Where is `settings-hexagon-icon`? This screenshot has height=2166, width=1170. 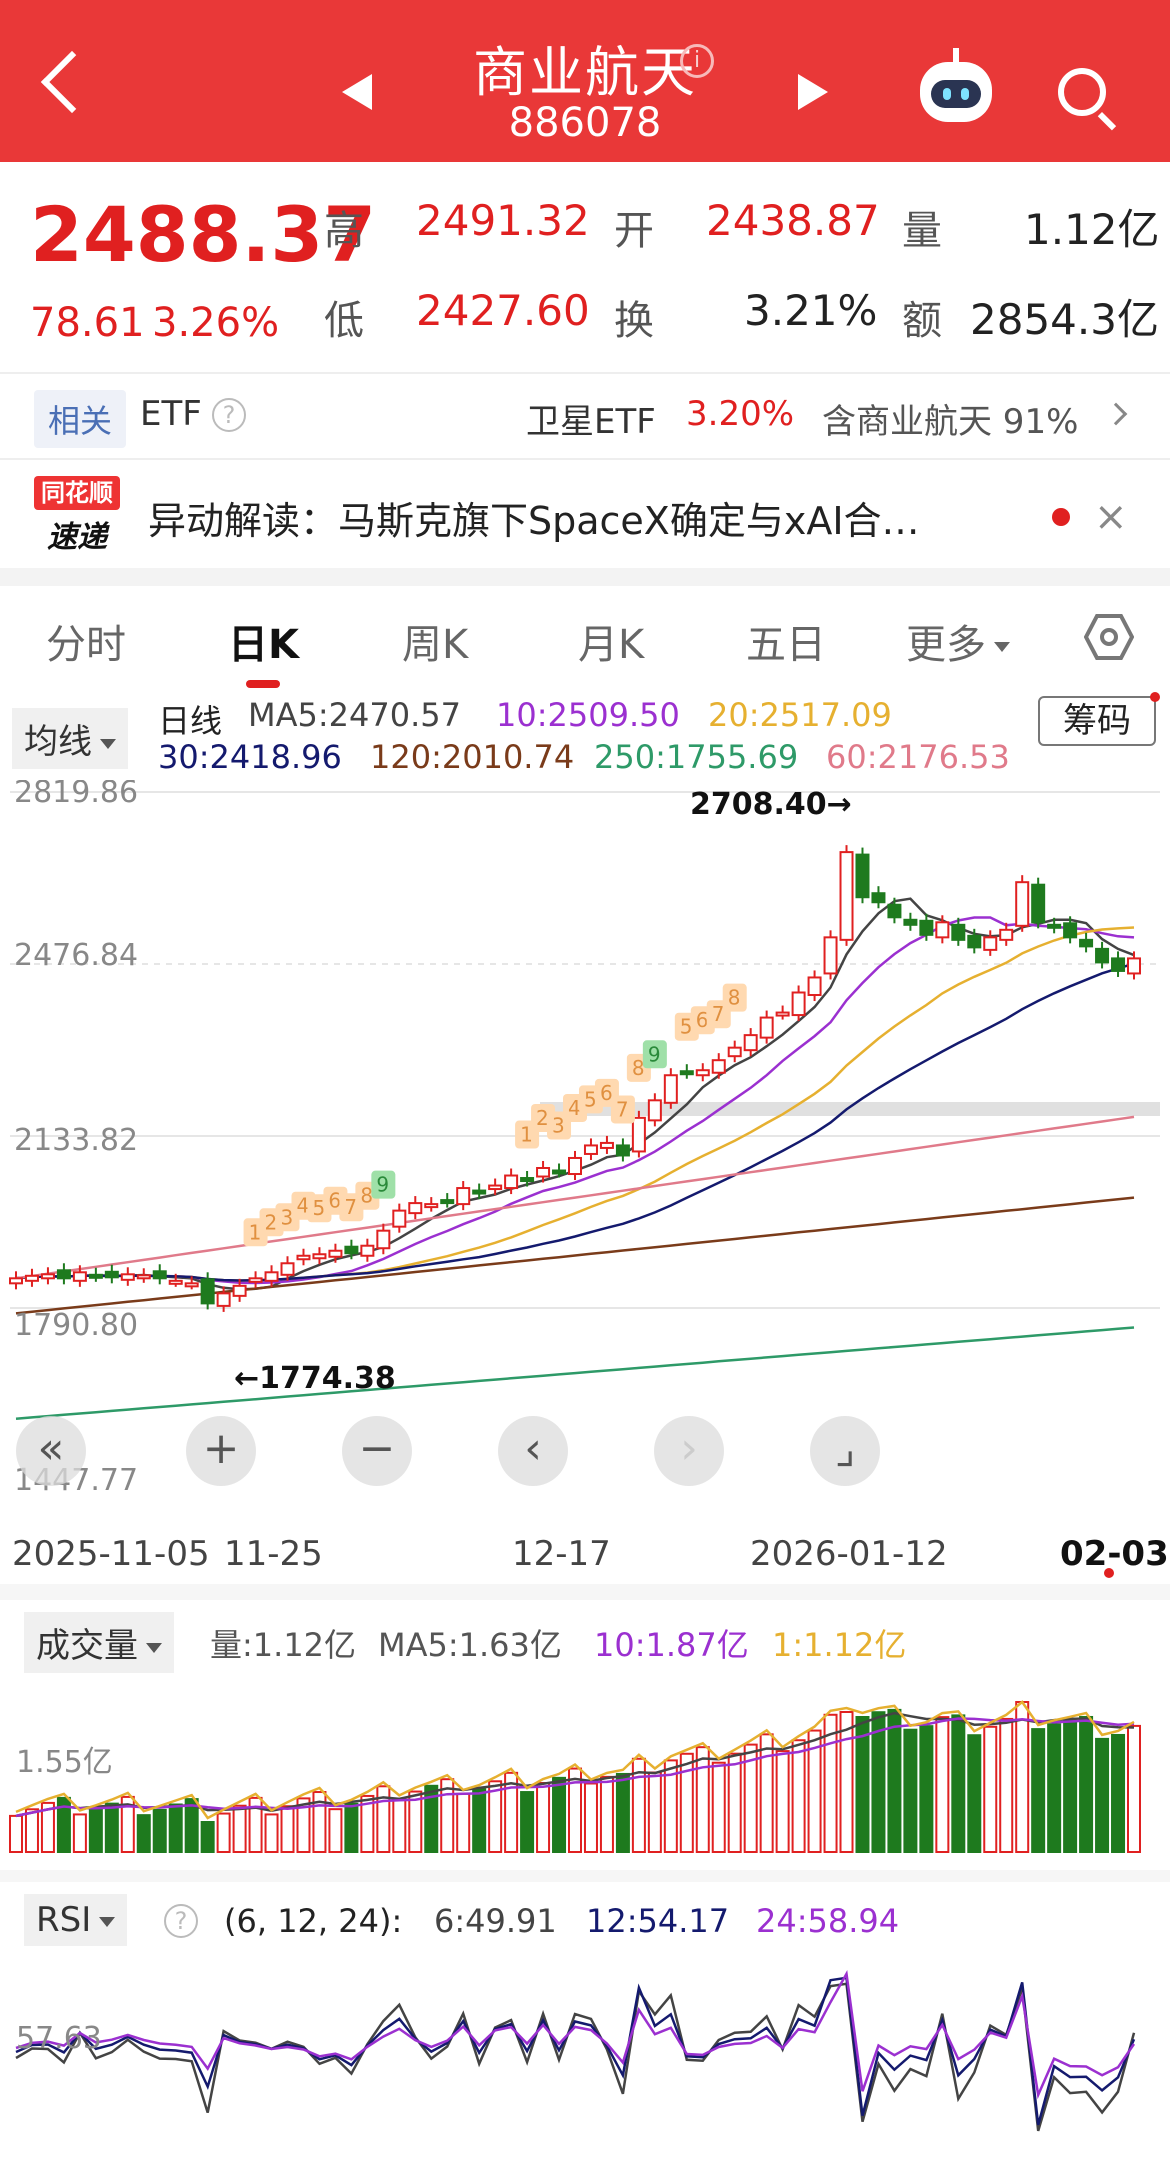
settings-hexagon-icon is located at coordinates (1109, 637).